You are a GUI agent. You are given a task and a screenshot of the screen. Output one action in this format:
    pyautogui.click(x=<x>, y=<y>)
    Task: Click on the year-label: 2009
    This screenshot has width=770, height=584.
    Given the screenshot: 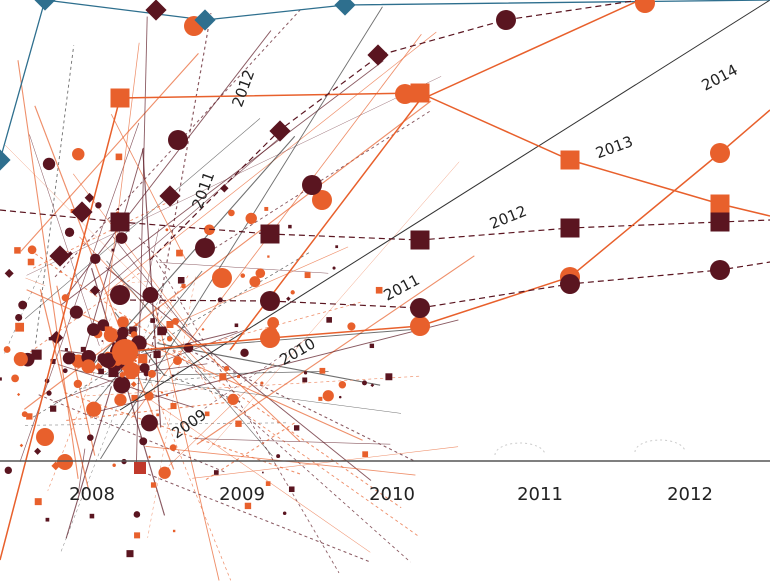 What is the action you would take?
    pyautogui.click(x=242, y=494)
    